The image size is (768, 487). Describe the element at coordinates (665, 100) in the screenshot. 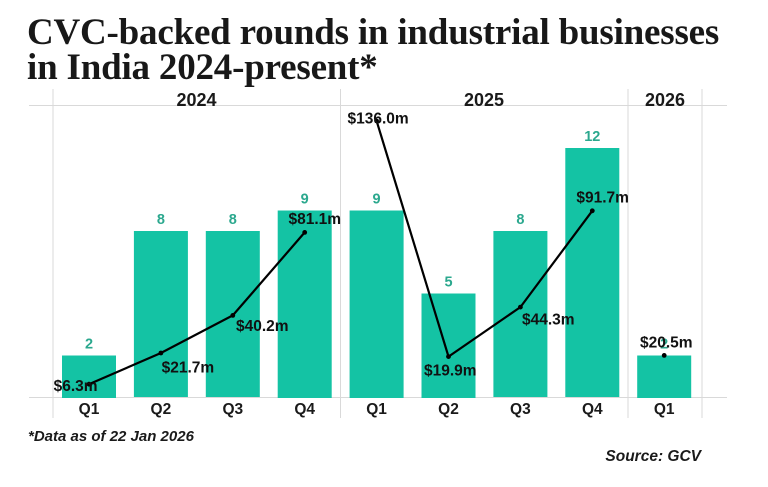

I see `svg-text: 2026` at that location.